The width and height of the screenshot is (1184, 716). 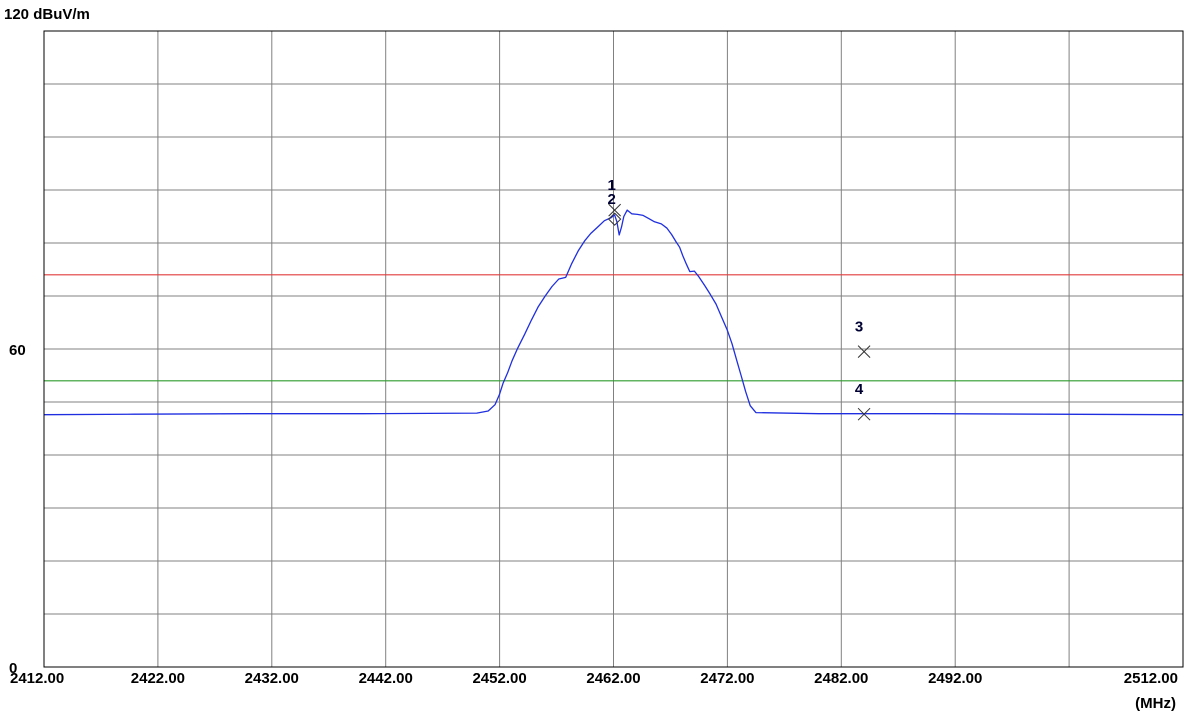 I want to click on x-tick-label: 2422.00, so click(x=158, y=678).